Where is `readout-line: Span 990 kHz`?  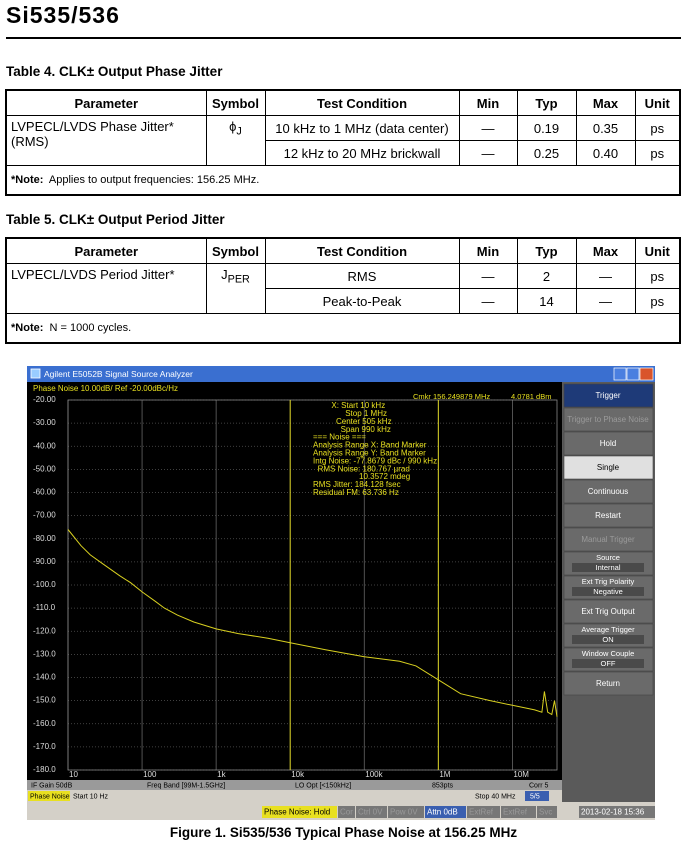 readout-line: Span 990 kHz is located at coordinates (366, 429).